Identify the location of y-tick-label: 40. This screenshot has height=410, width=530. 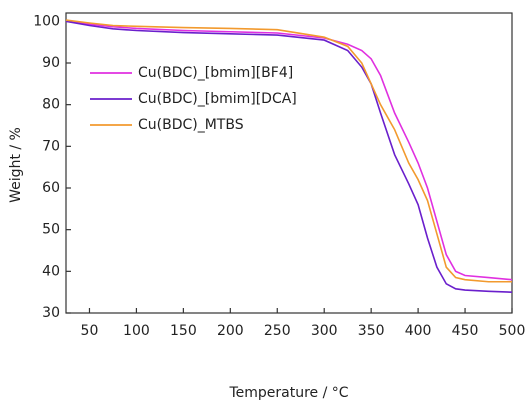
(51, 271).